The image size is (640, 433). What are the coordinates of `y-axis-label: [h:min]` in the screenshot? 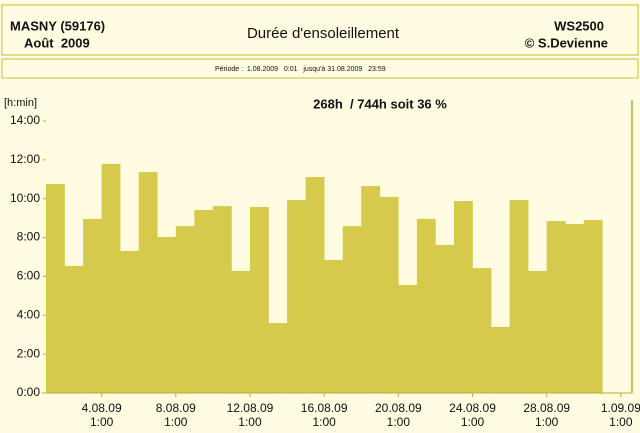 It's located at (20, 103).